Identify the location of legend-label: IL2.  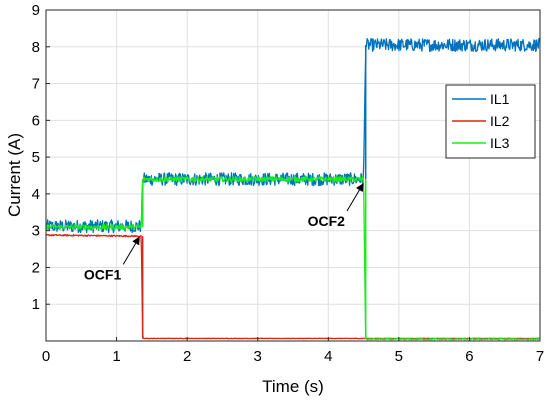
(500, 121).